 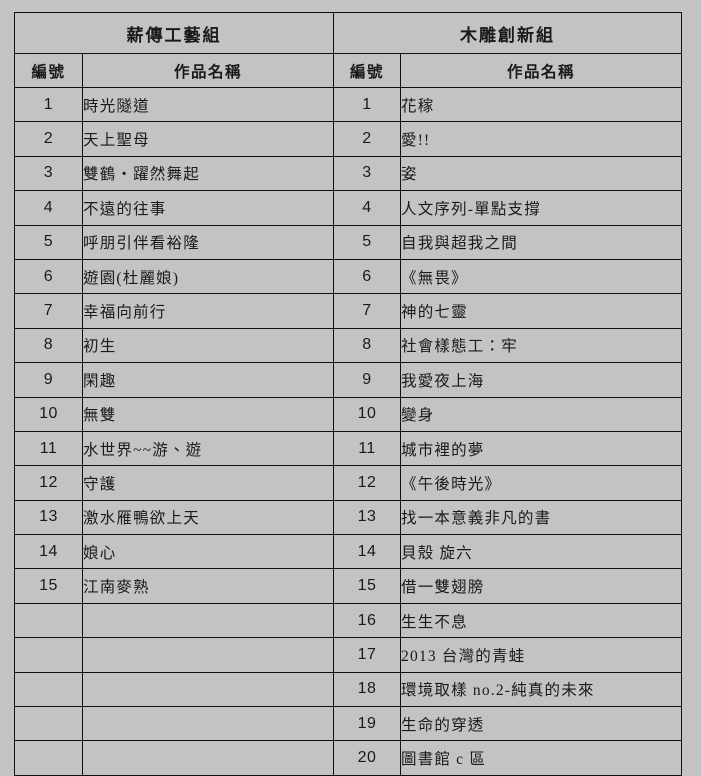 What do you see at coordinates (367, 724) in the screenshot?
I see `cell-right-no: 19` at bounding box center [367, 724].